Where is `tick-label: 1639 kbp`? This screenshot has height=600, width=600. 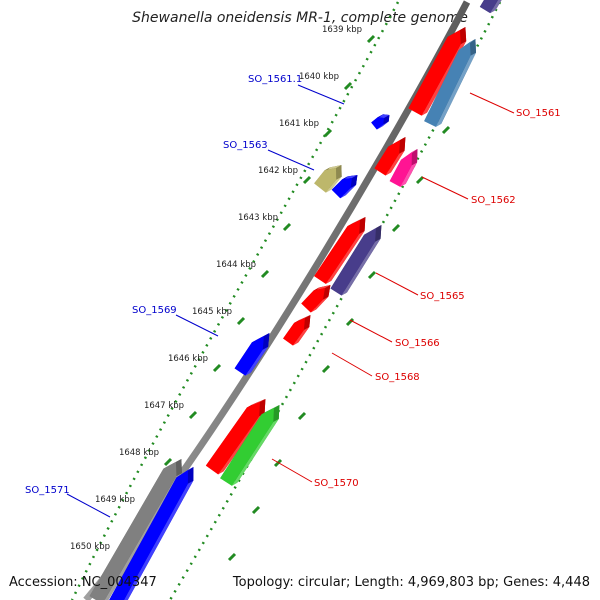 tick-label: 1639 kbp is located at coordinates (342, 30).